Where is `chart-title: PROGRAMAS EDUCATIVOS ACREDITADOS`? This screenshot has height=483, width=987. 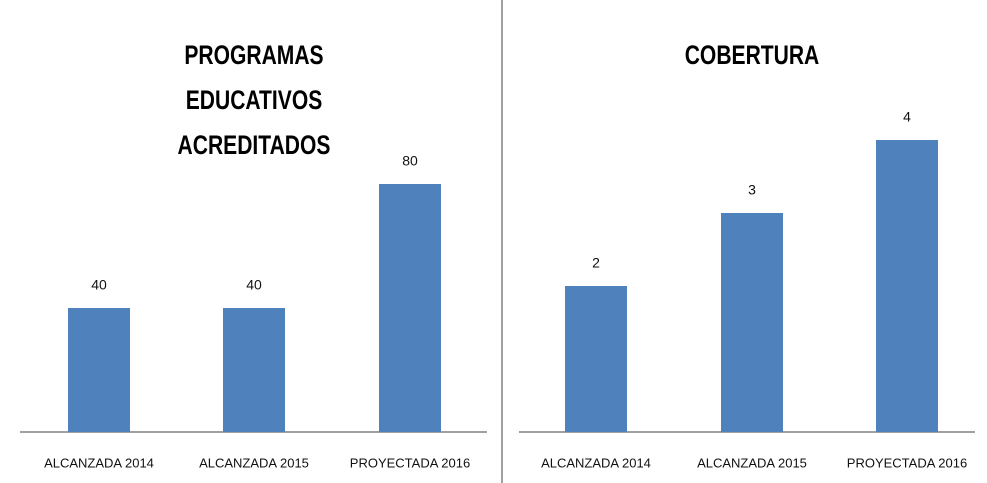 chart-title: PROGRAMAS EDUCATIVOS ACREDITADOS is located at coordinates (254, 100).